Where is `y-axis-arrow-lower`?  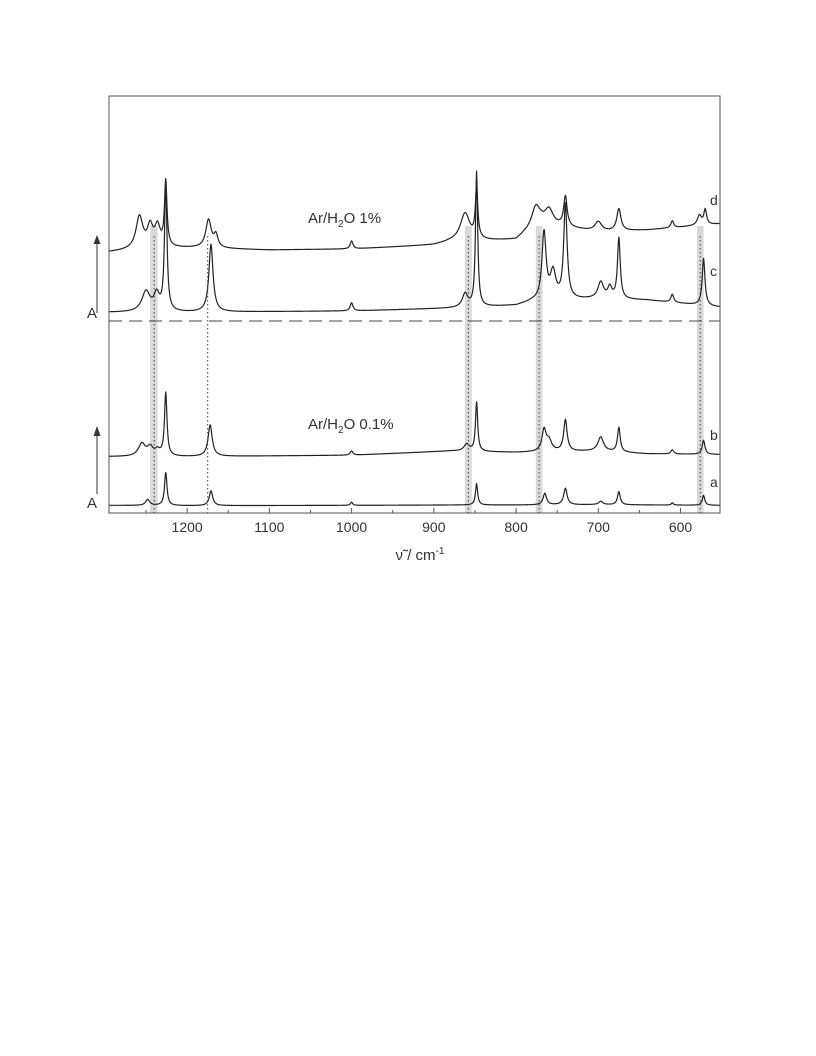
y-axis-arrow-lower is located at coordinates (97, 460).